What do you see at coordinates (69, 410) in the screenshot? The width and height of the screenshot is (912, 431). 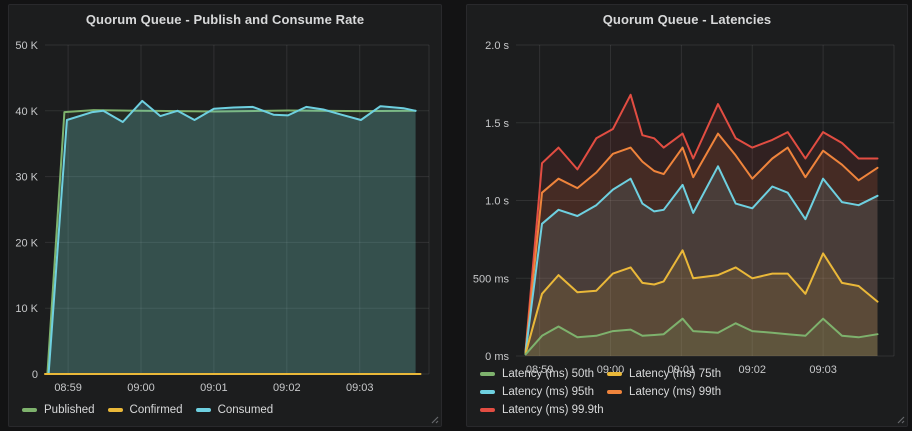 I see `legend-series-label: Published` at bounding box center [69, 410].